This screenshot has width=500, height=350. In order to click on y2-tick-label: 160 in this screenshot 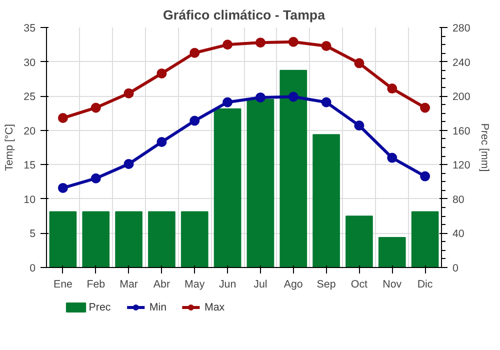, I will do `click(461, 131)`.